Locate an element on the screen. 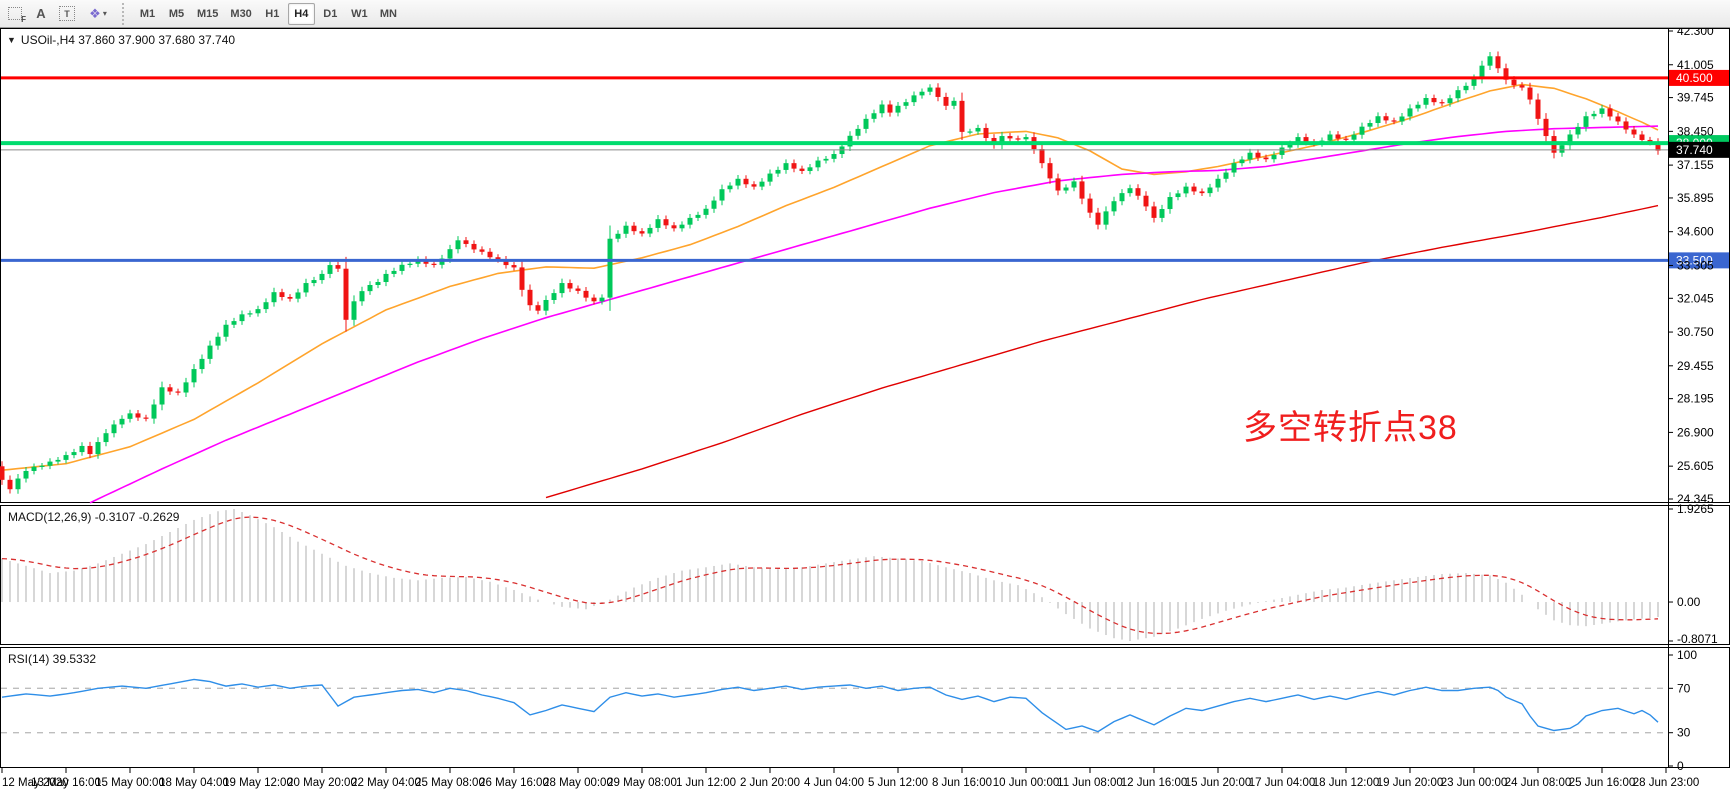  svg-text: 25 May 08:00 is located at coordinates (450, 783).